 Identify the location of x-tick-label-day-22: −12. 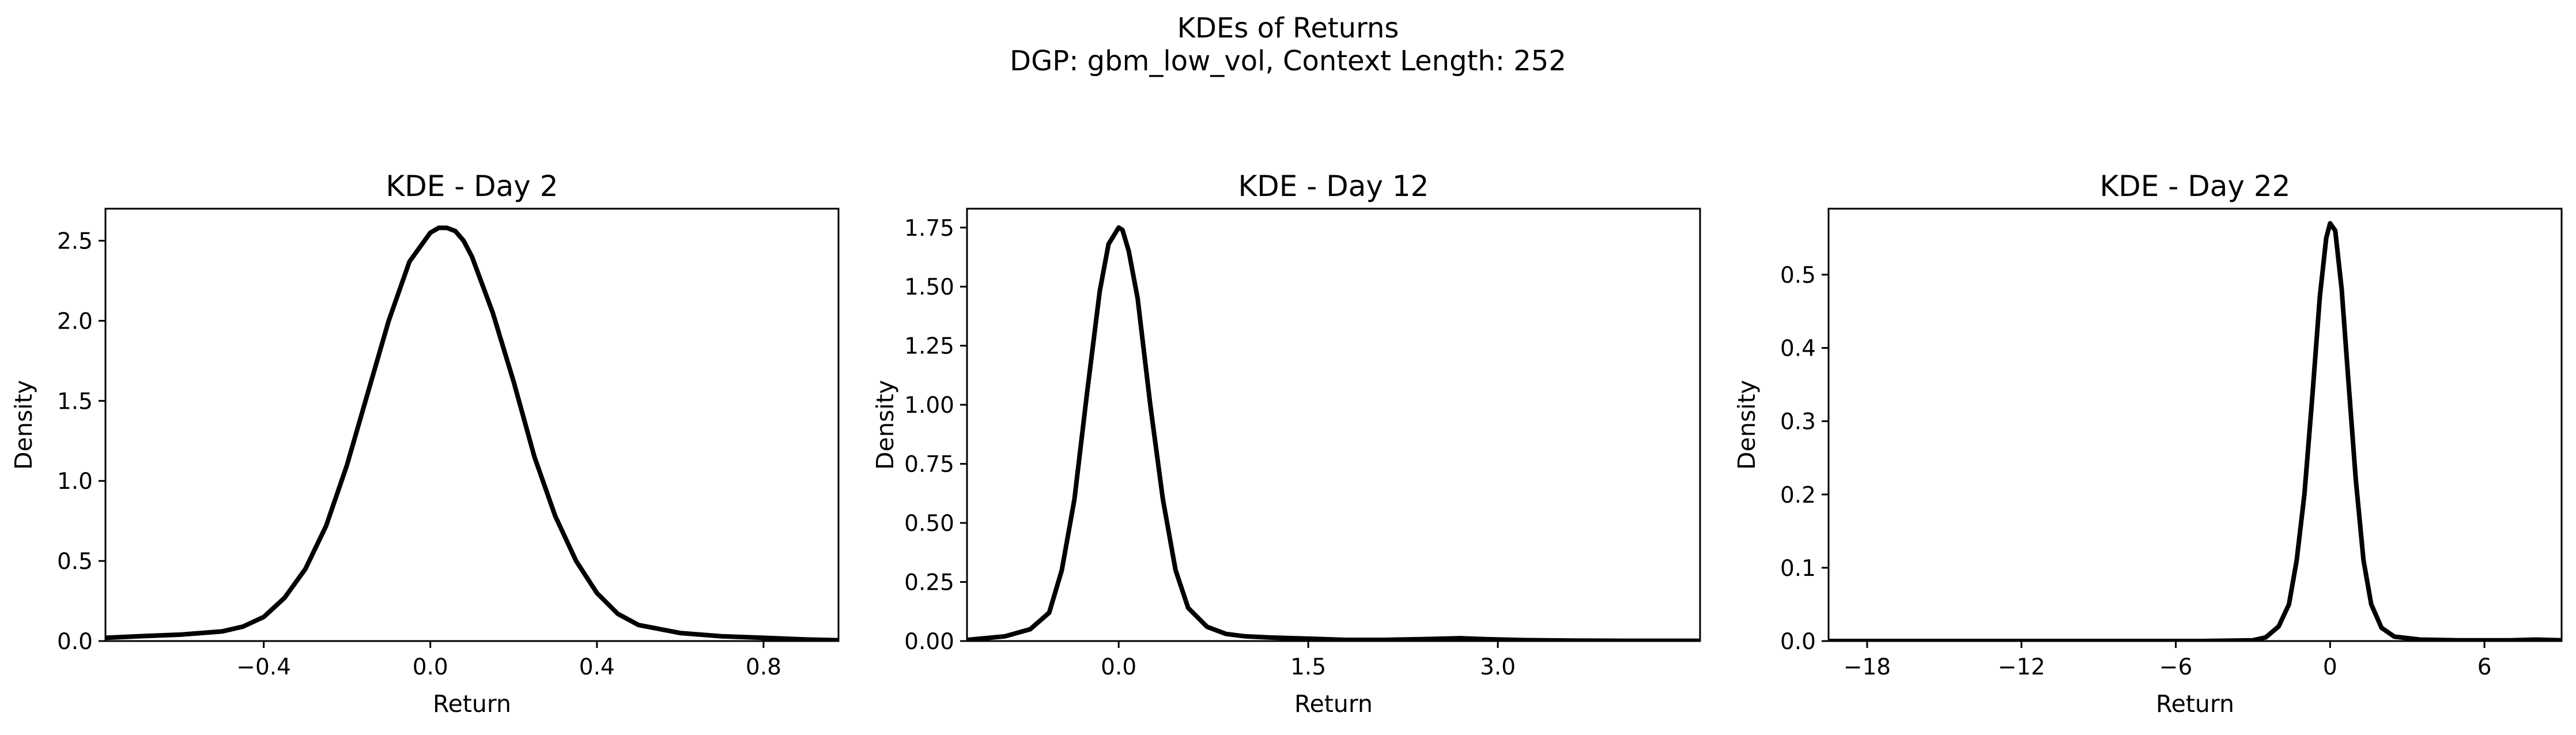
(2021, 667).